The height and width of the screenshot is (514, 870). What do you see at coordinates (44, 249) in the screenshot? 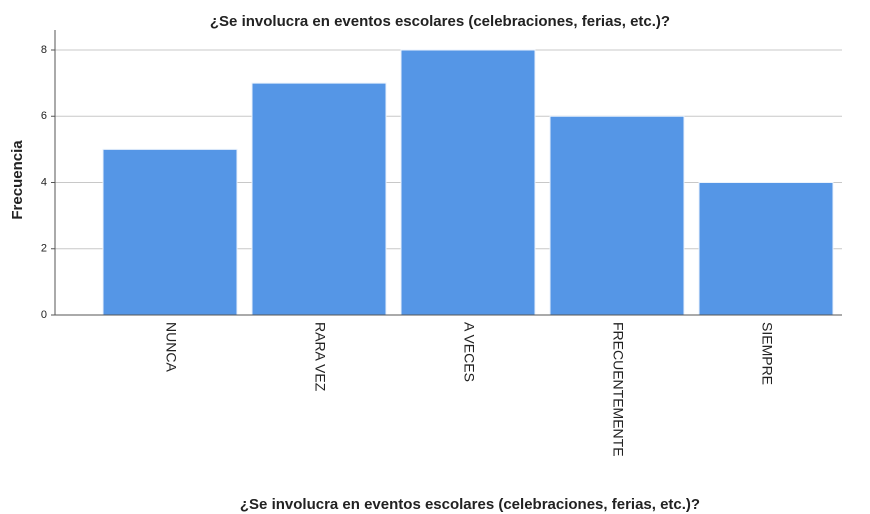
I see `y-tick-label: 2` at bounding box center [44, 249].